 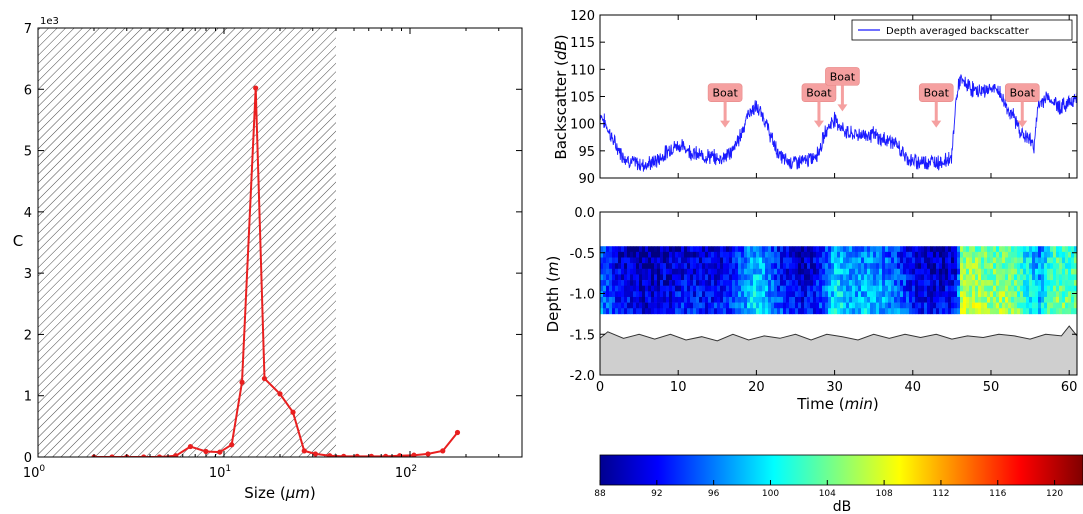 What do you see at coordinates (561, 37) in the screenshot?
I see `backscatter-y-label-close: )` at bounding box center [561, 37].